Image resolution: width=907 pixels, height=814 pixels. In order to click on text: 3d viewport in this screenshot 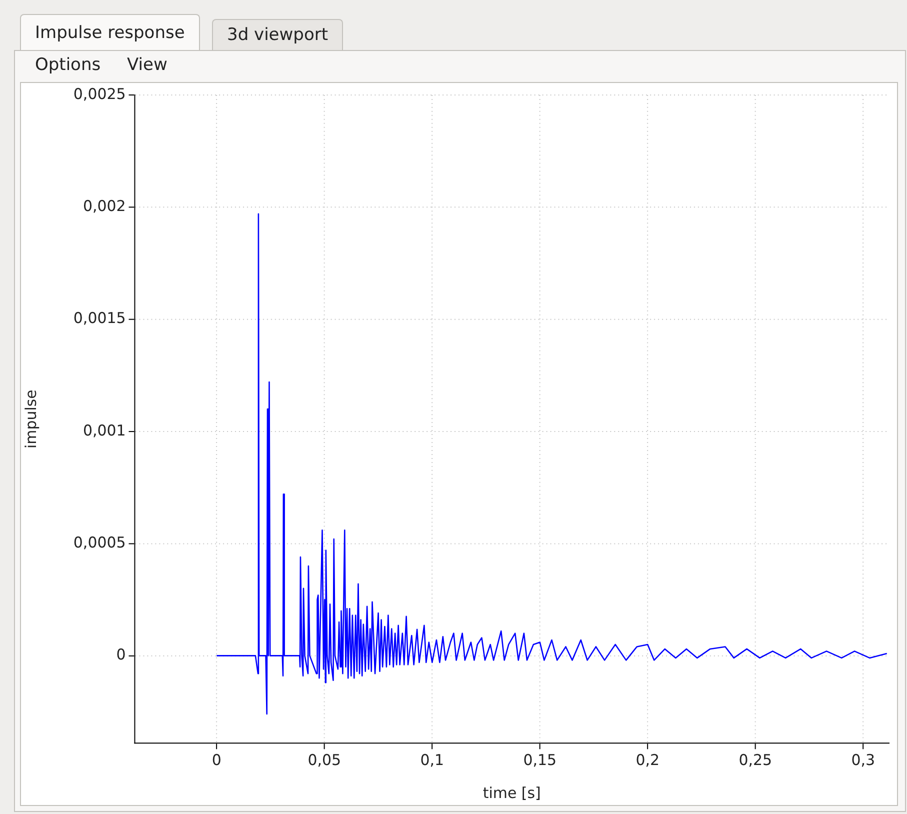, I will do `click(278, 34)`.